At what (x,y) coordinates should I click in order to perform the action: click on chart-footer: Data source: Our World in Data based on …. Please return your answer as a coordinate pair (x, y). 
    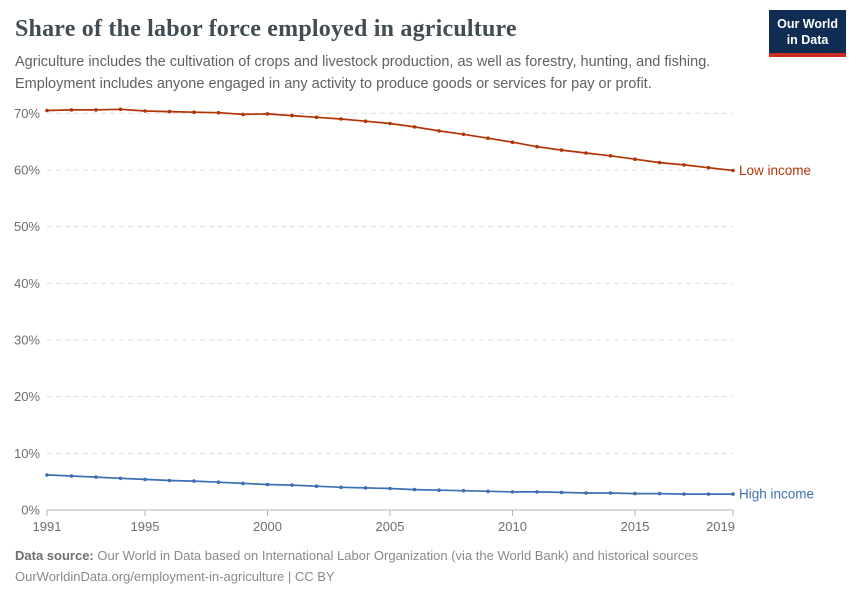
    Looking at the image, I should click on (356, 566).